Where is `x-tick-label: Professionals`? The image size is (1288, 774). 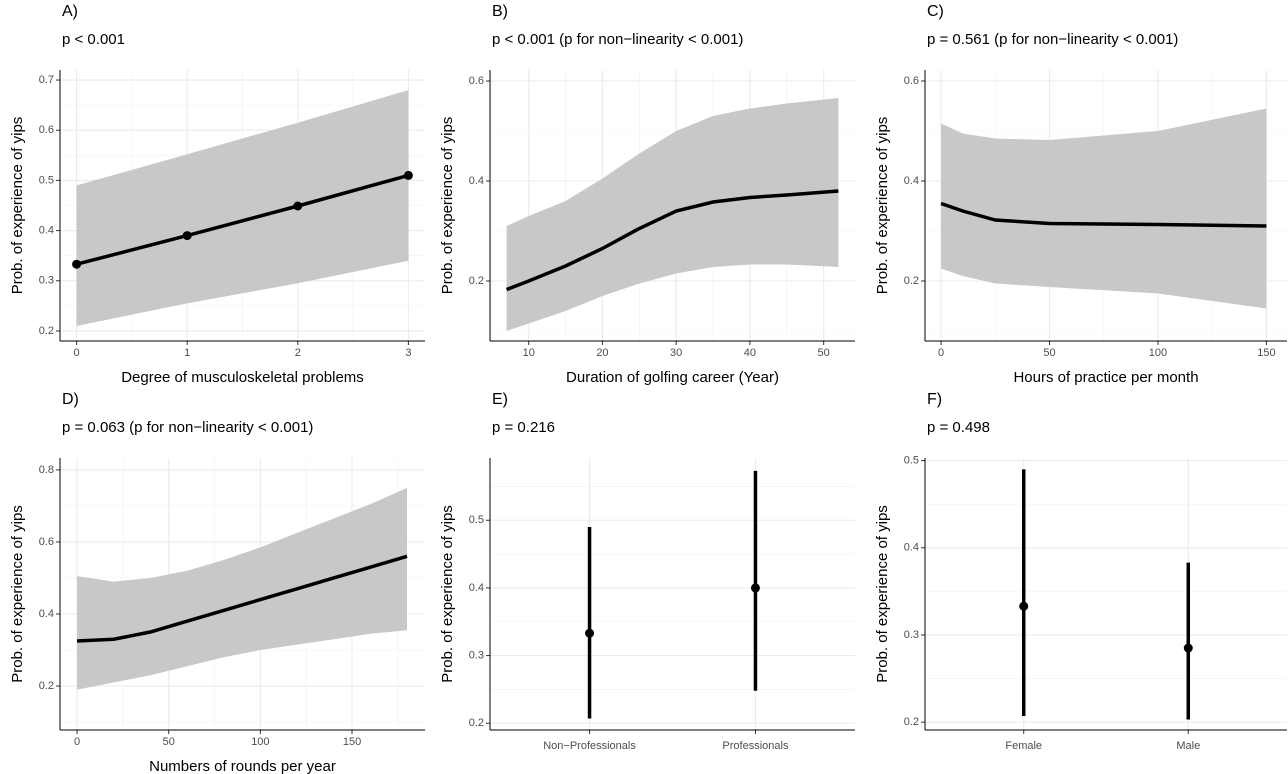 x-tick-label: Professionals is located at coordinates (755, 746).